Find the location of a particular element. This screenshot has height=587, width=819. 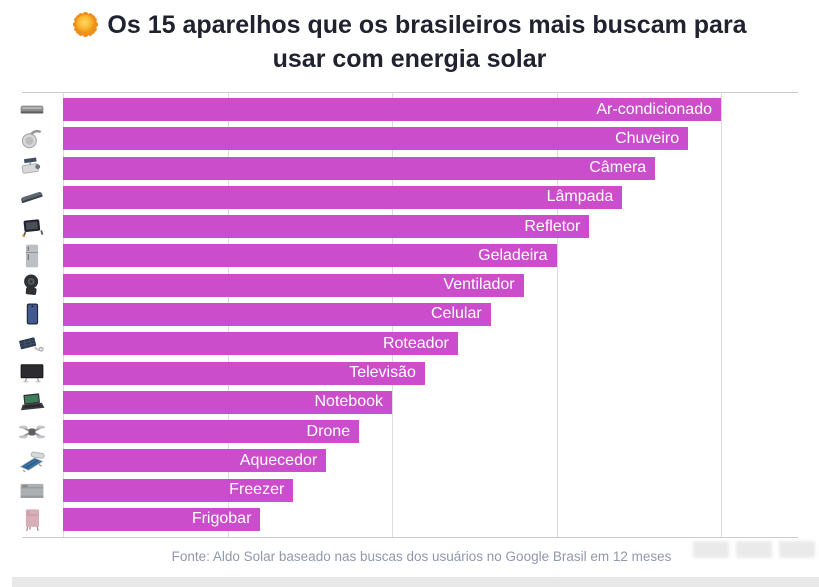

chart-row: Ar-condicionado is located at coordinates (409, 109).